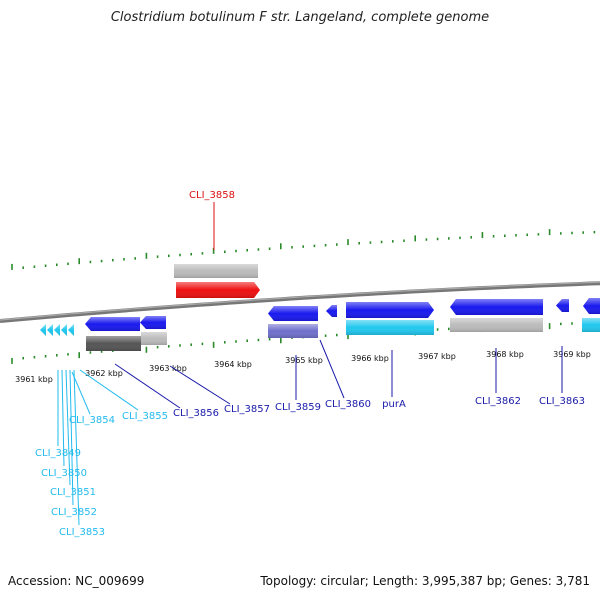  What do you see at coordinates (64, 473) in the screenshot?
I see `gene-label: CLI_3850` at bounding box center [64, 473].